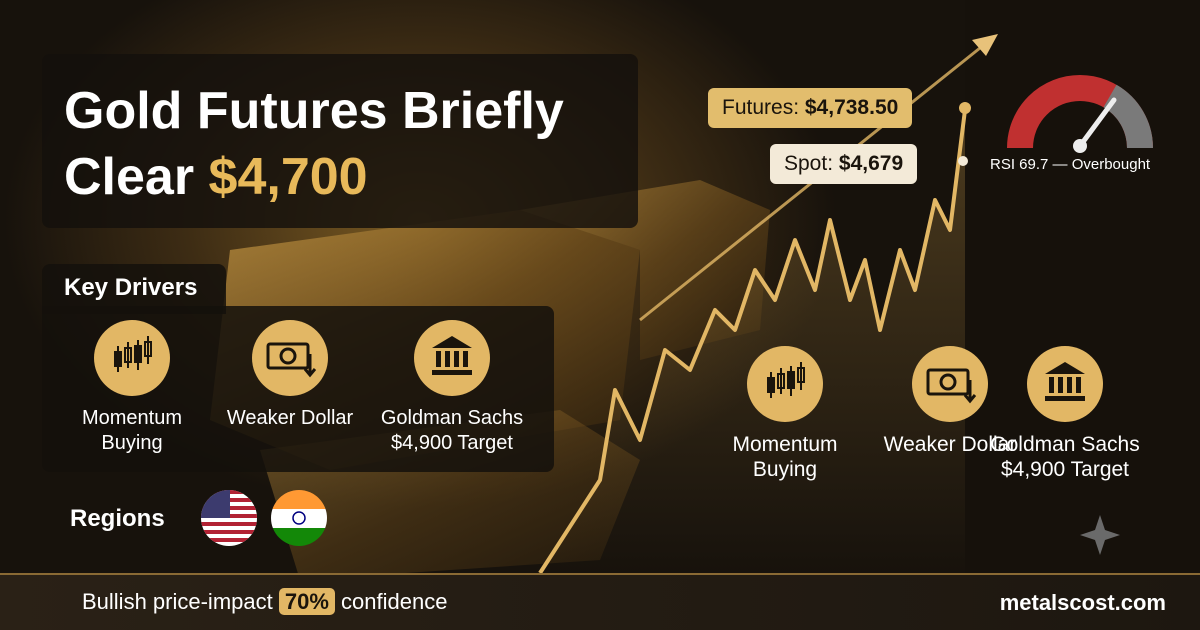 This screenshot has height=630, width=1200. Describe the element at coordinates (306, 601) in the screenshot. I see `confidence-value: 70%` at that location.